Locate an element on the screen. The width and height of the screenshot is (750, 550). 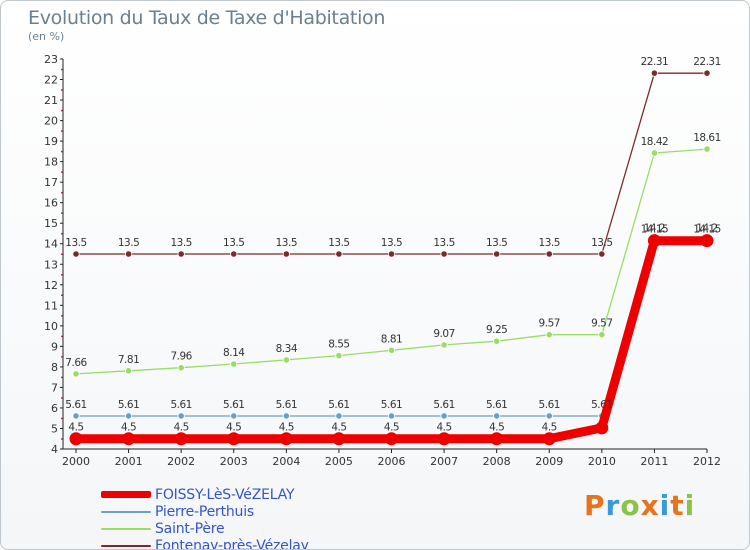
y-tick-label: 22 is located at coordinates (51, 80).